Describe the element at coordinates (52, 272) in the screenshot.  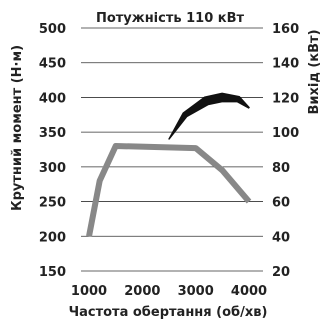
I see `y-left-tick-label: 150` at that location.